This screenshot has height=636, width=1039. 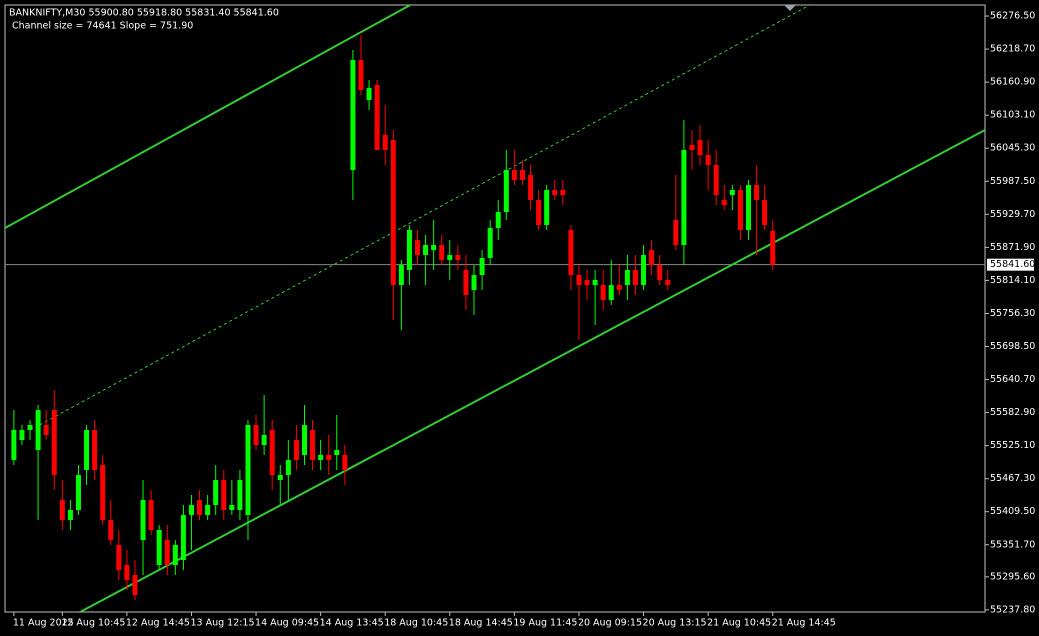 What do you see at coordinates (1012, 346) in the screenshot?
I see `y-tick-label: 55698.50` at bounding box center [1012, 346].